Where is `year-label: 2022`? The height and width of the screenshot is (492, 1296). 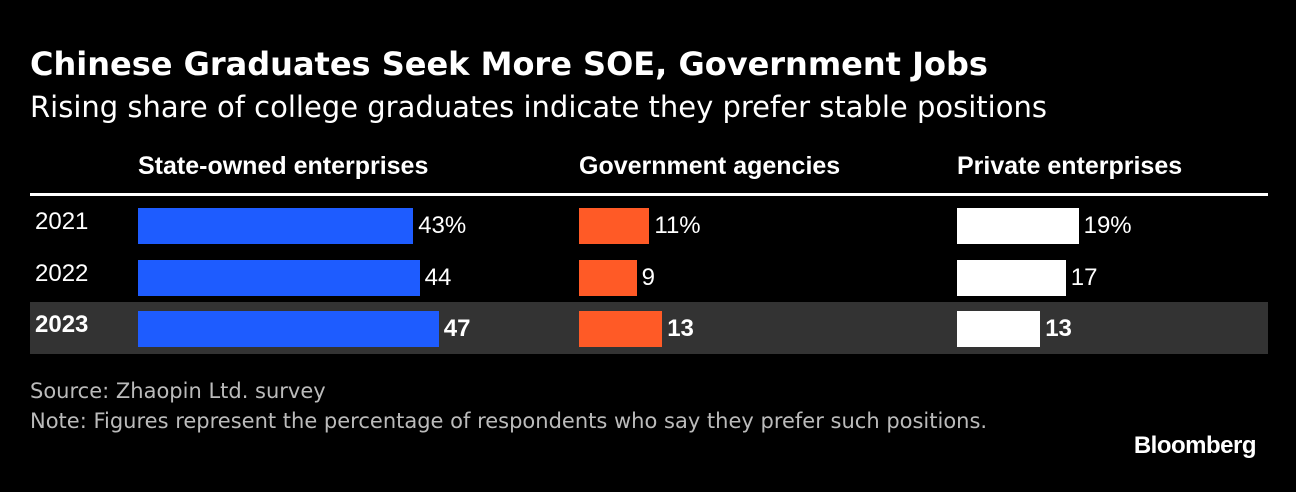 year-label: 2022 is located at coordinates (62, 273).